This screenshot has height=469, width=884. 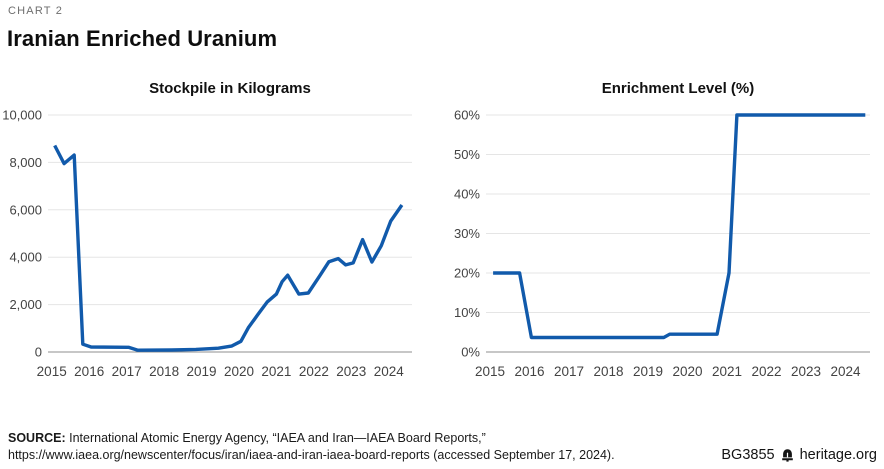 I want to click on brand-label: heritage.org, so click(x=838, y=455).